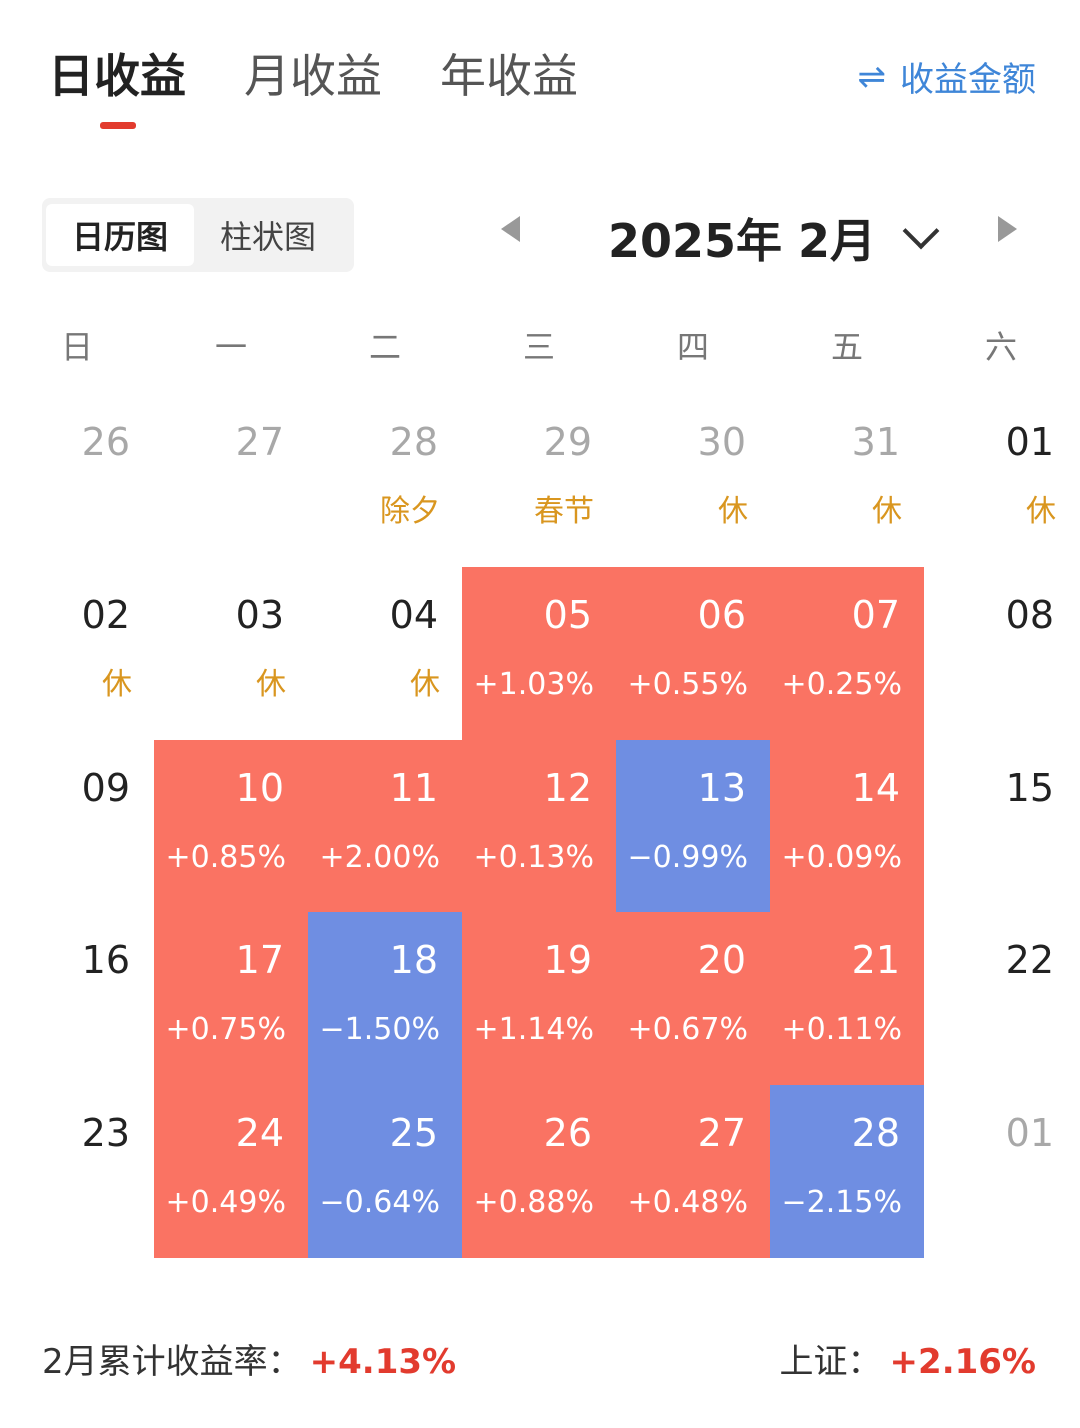  What do you see at coordinates (77, 653) in the screenshot?
I see `calendar-day-cell: 02 休` at bounding box center [77, 653].